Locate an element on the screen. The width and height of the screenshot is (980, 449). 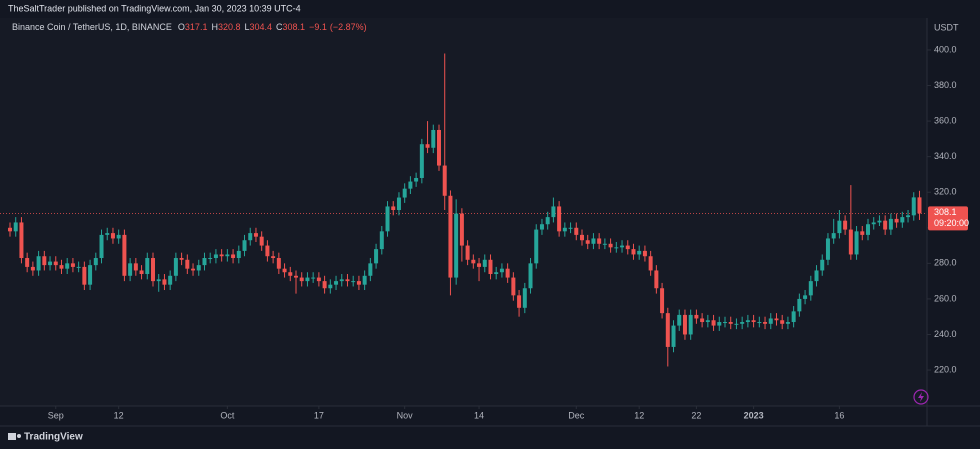
y-tick-label: 360.0 is located at coordinates (945, 120).